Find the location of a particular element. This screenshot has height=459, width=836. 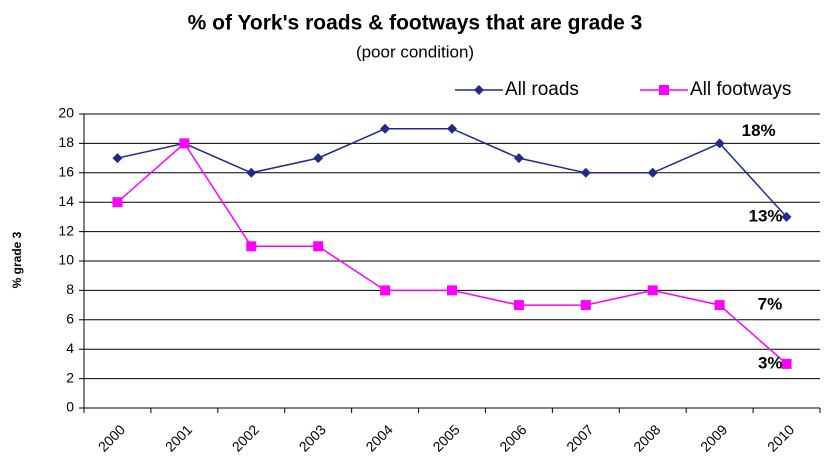

legend-label: All roads is located at coordinates (542, 89).